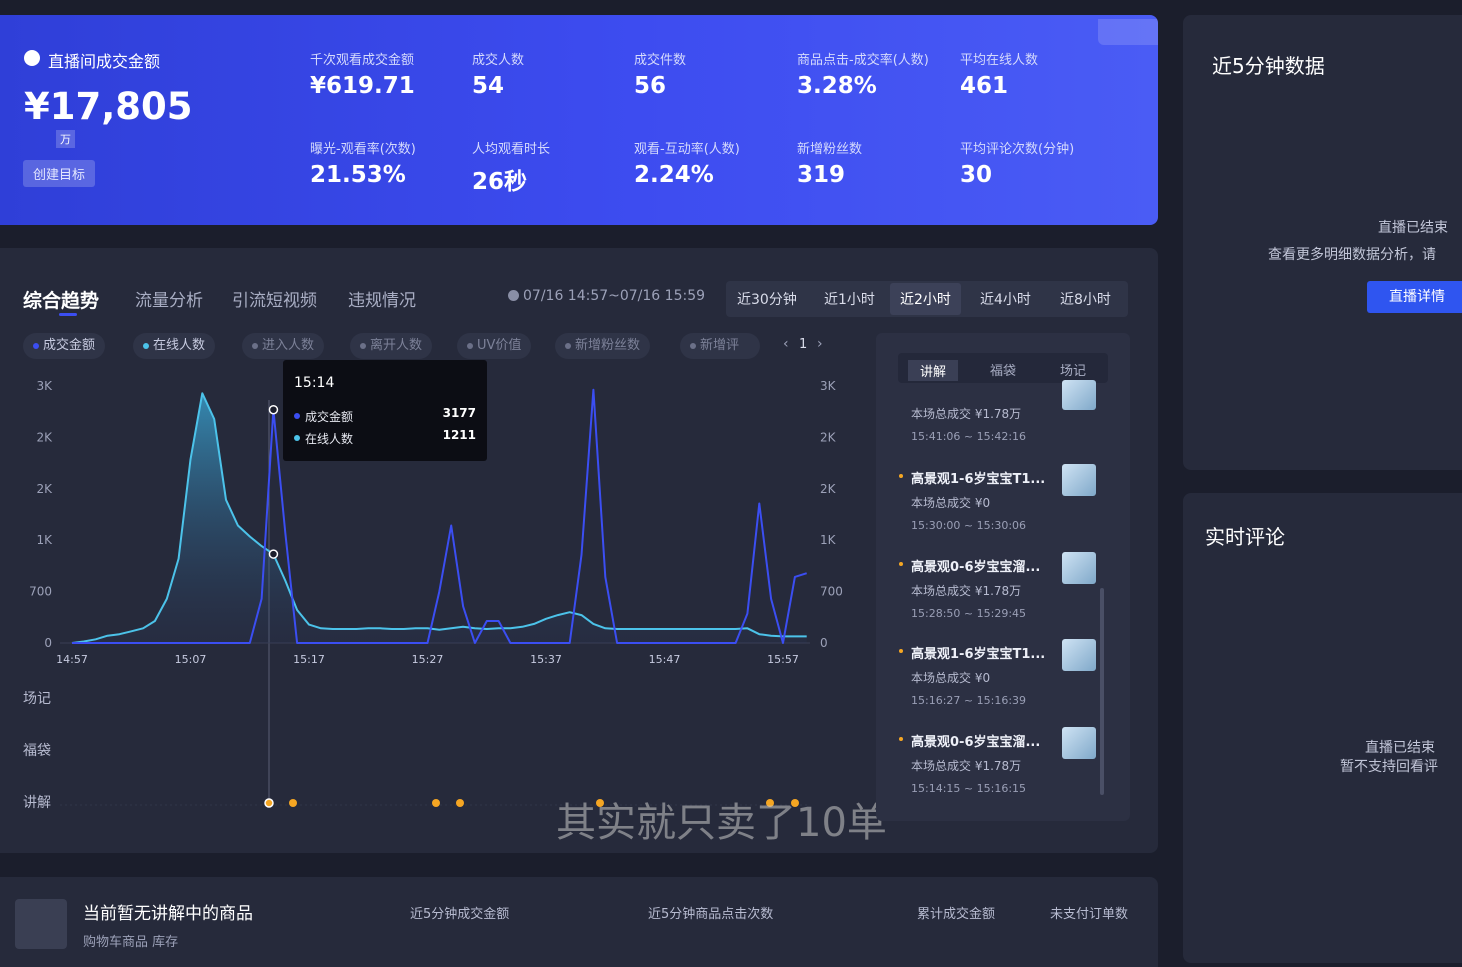 The height and width of the screenshot is (967, 1462). Describe the element at coordinates (1102, 691) in the screenshot. I see `scrollbar` at that location.